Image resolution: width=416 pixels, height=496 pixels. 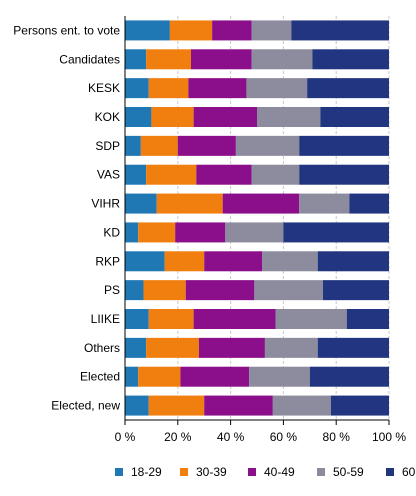 What do you see at coordinates (231, 437) in the screenshot?
I see `x-tick-label: 40 %` at bounding box center [231, 437].